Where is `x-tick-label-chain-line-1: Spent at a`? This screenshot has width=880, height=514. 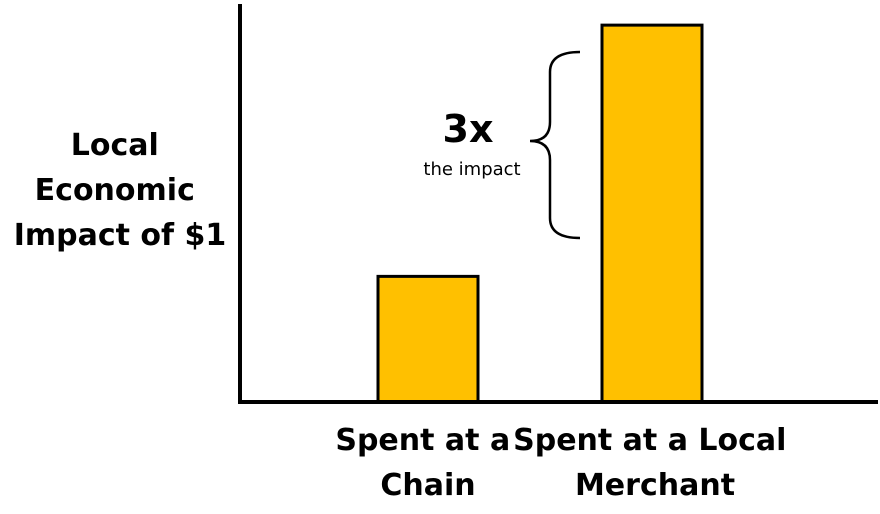 x-tick-label-chain-line-1: Spent at a is located at coordinates (422, 440).